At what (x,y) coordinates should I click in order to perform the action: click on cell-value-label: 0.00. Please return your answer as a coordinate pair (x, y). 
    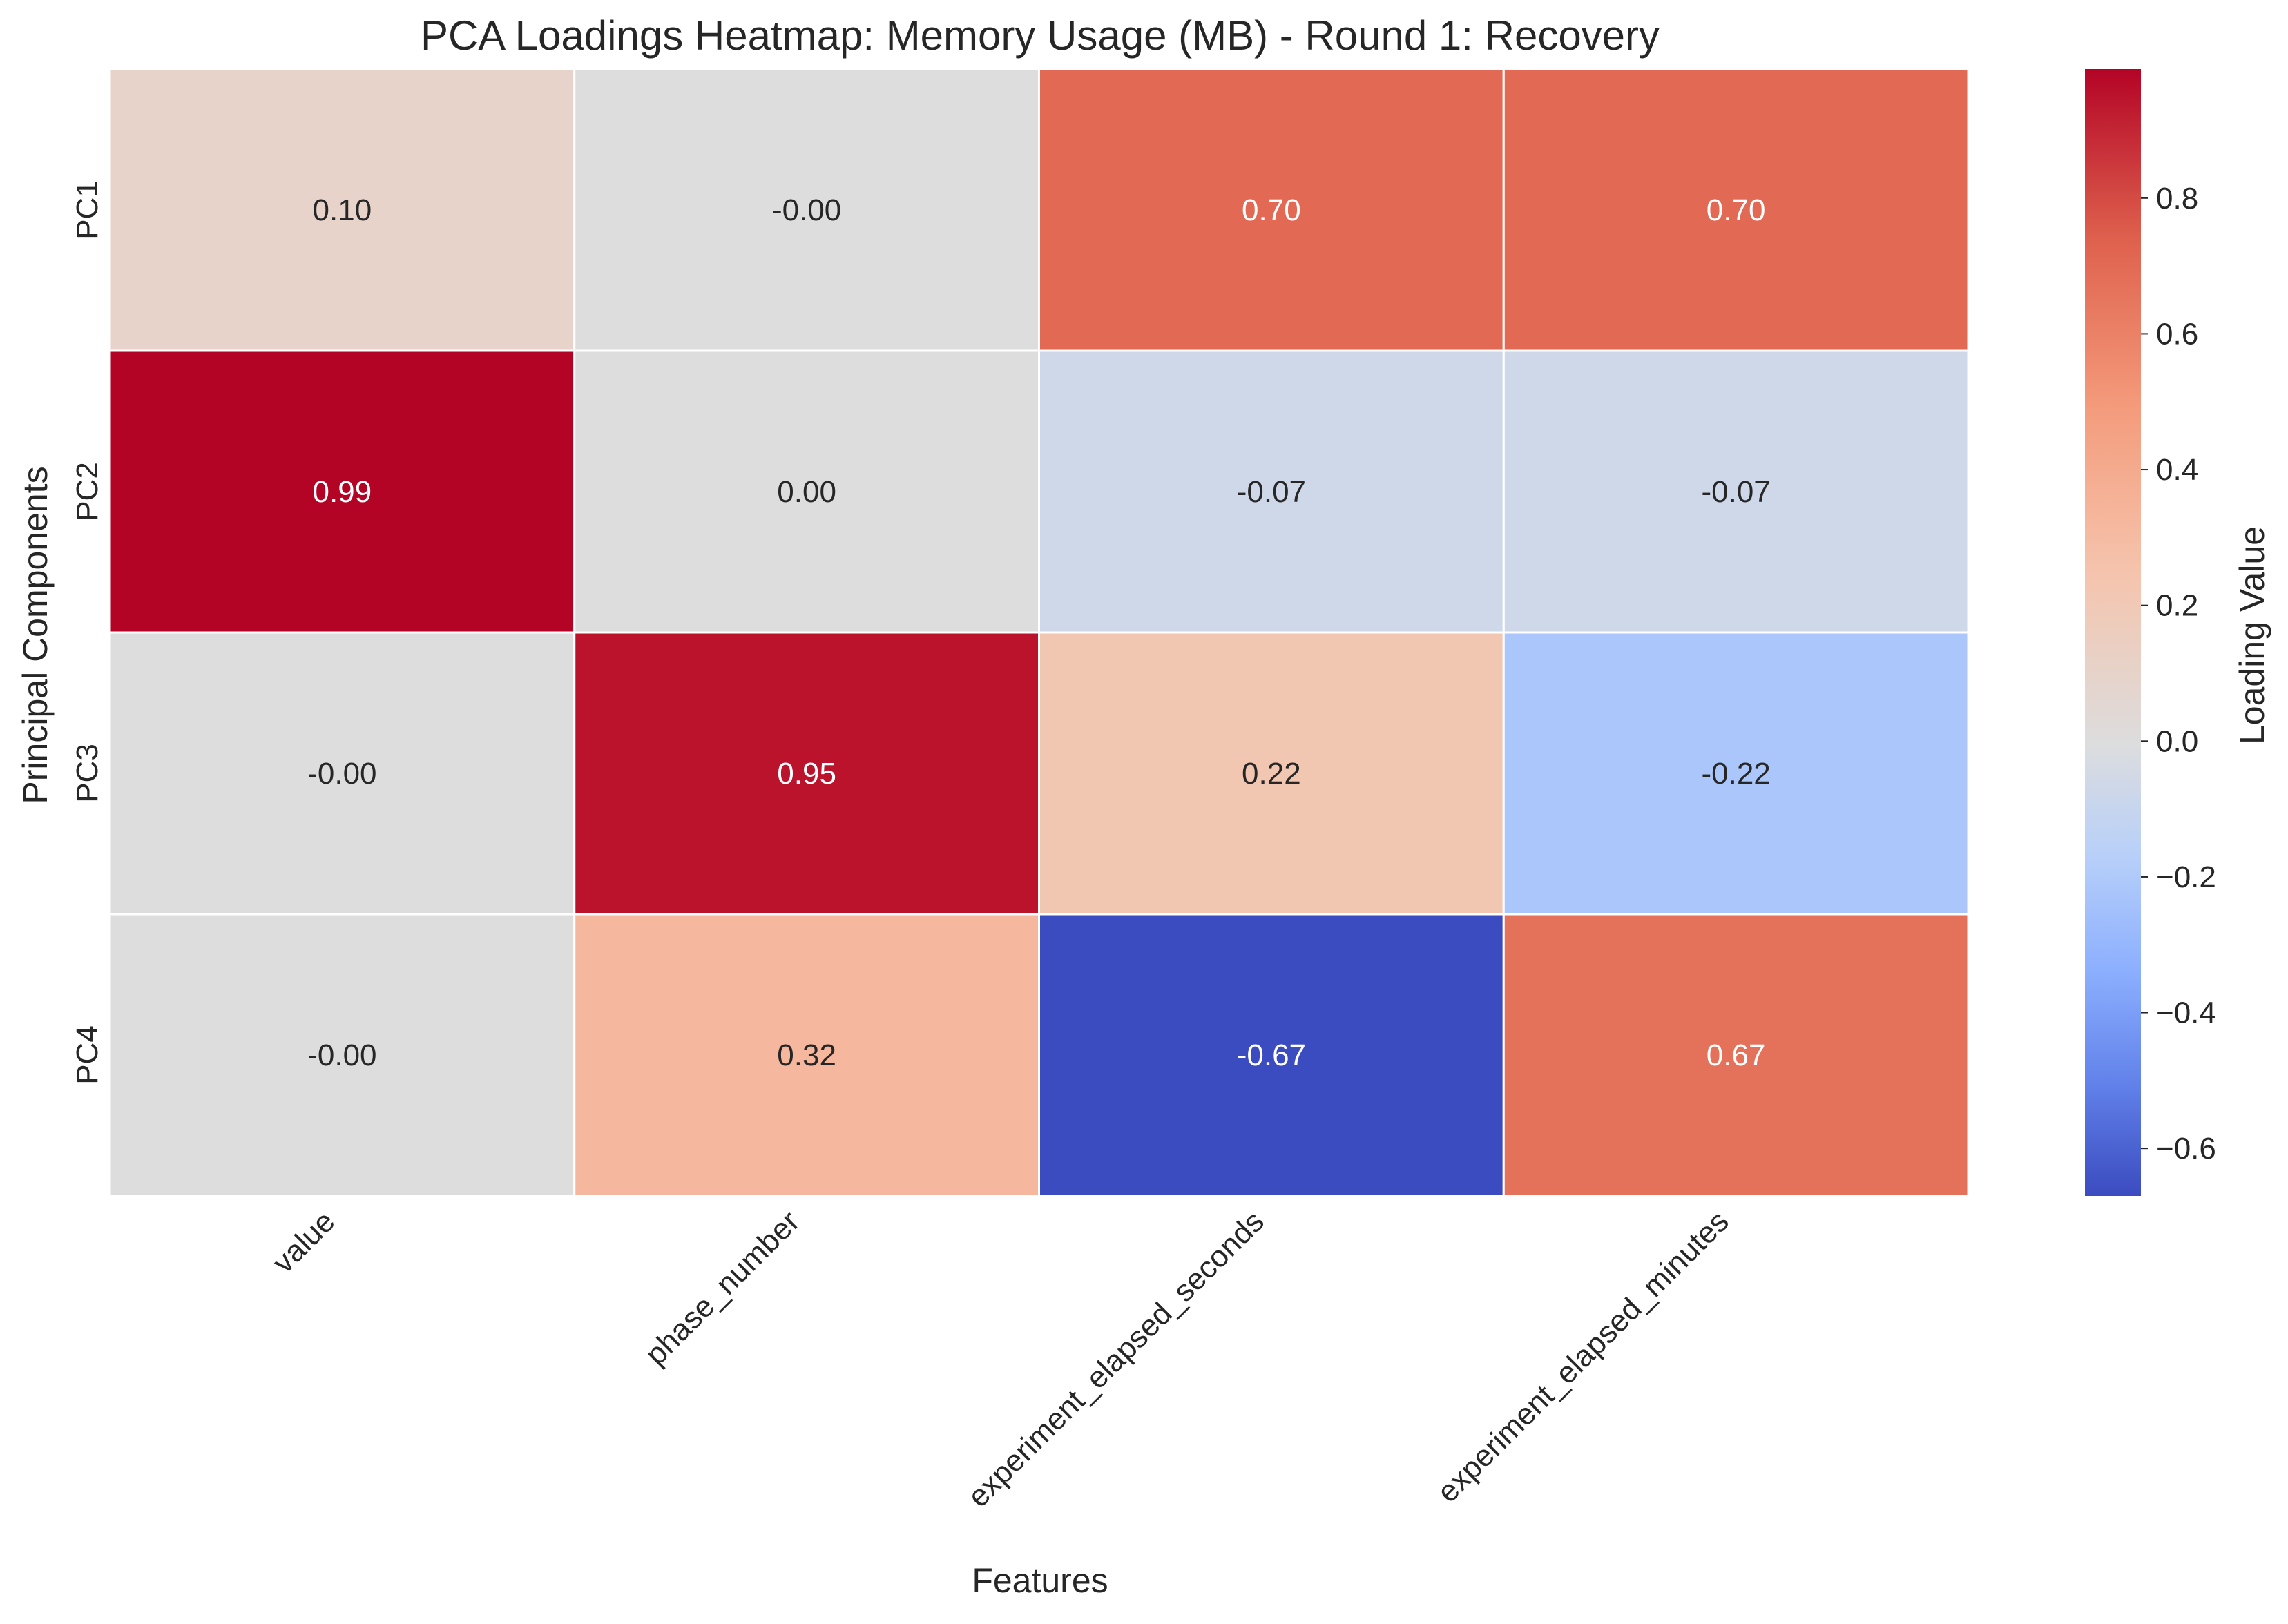
    Looking at the image, I should click on (806, 492).